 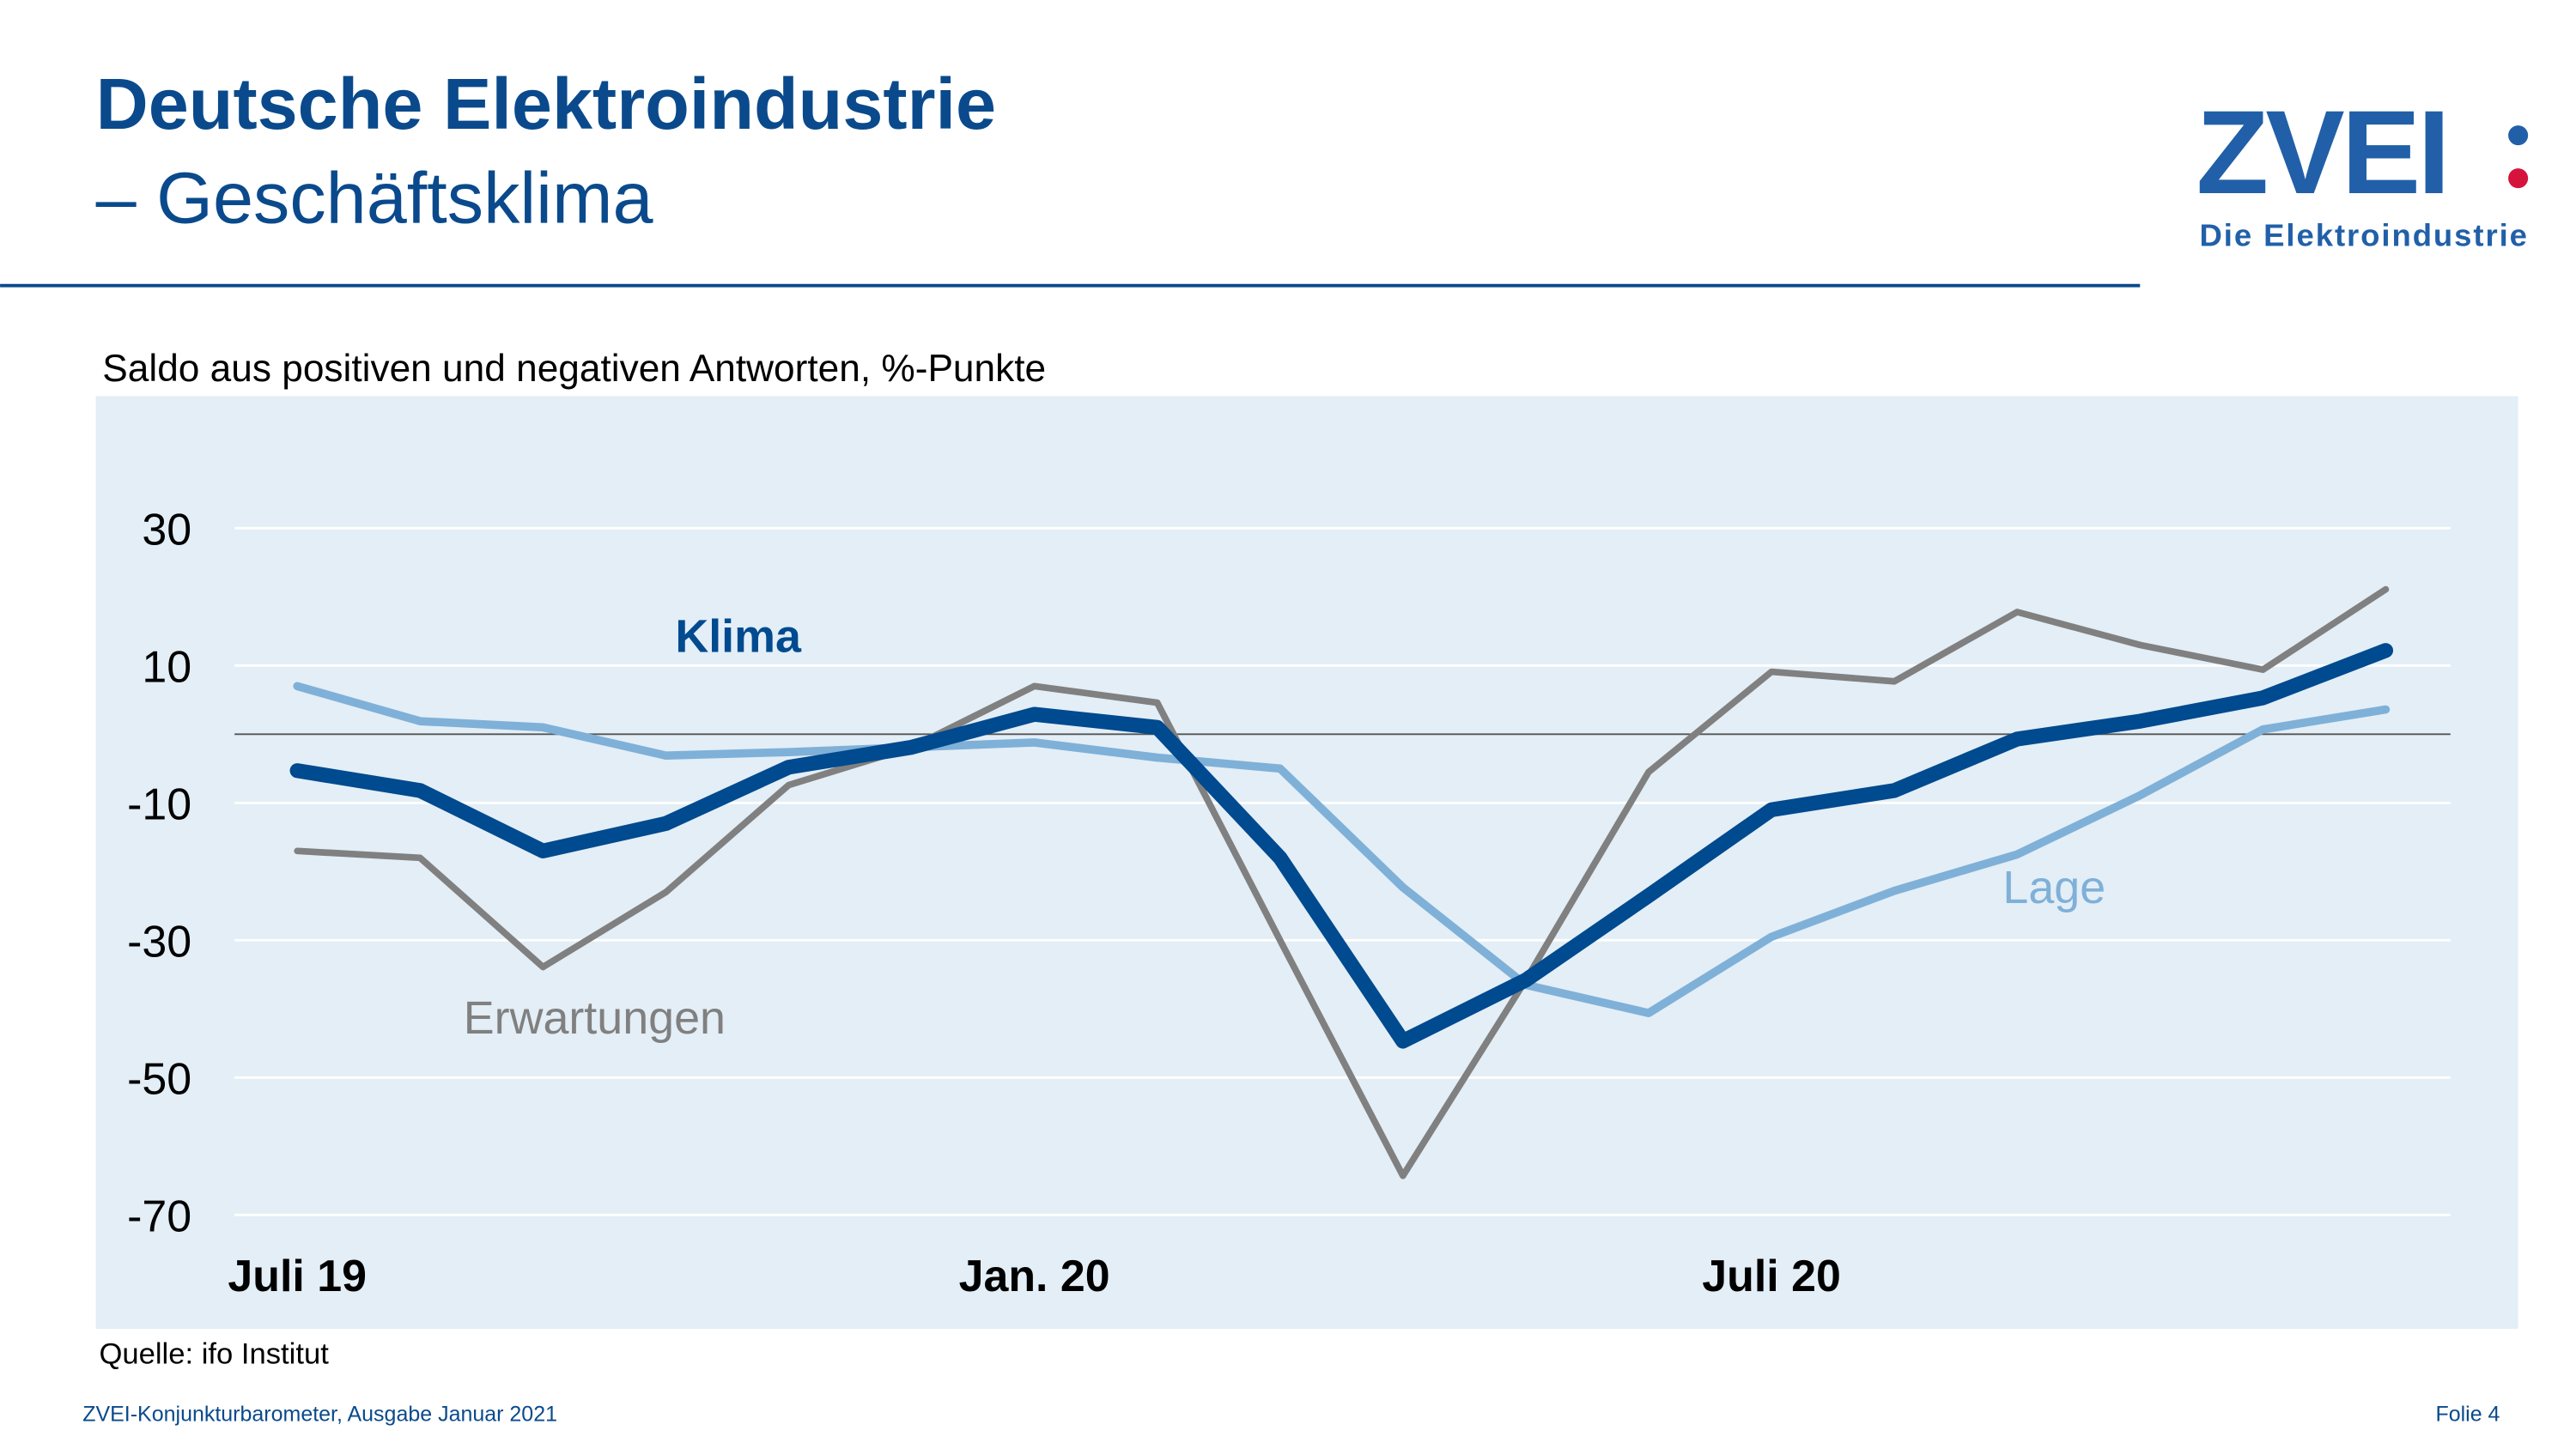 What do you see at coordinates (2467, 1415) in the screenshot?
I see `footer-right: Folie 4` at bounding box center [2467, 1415].